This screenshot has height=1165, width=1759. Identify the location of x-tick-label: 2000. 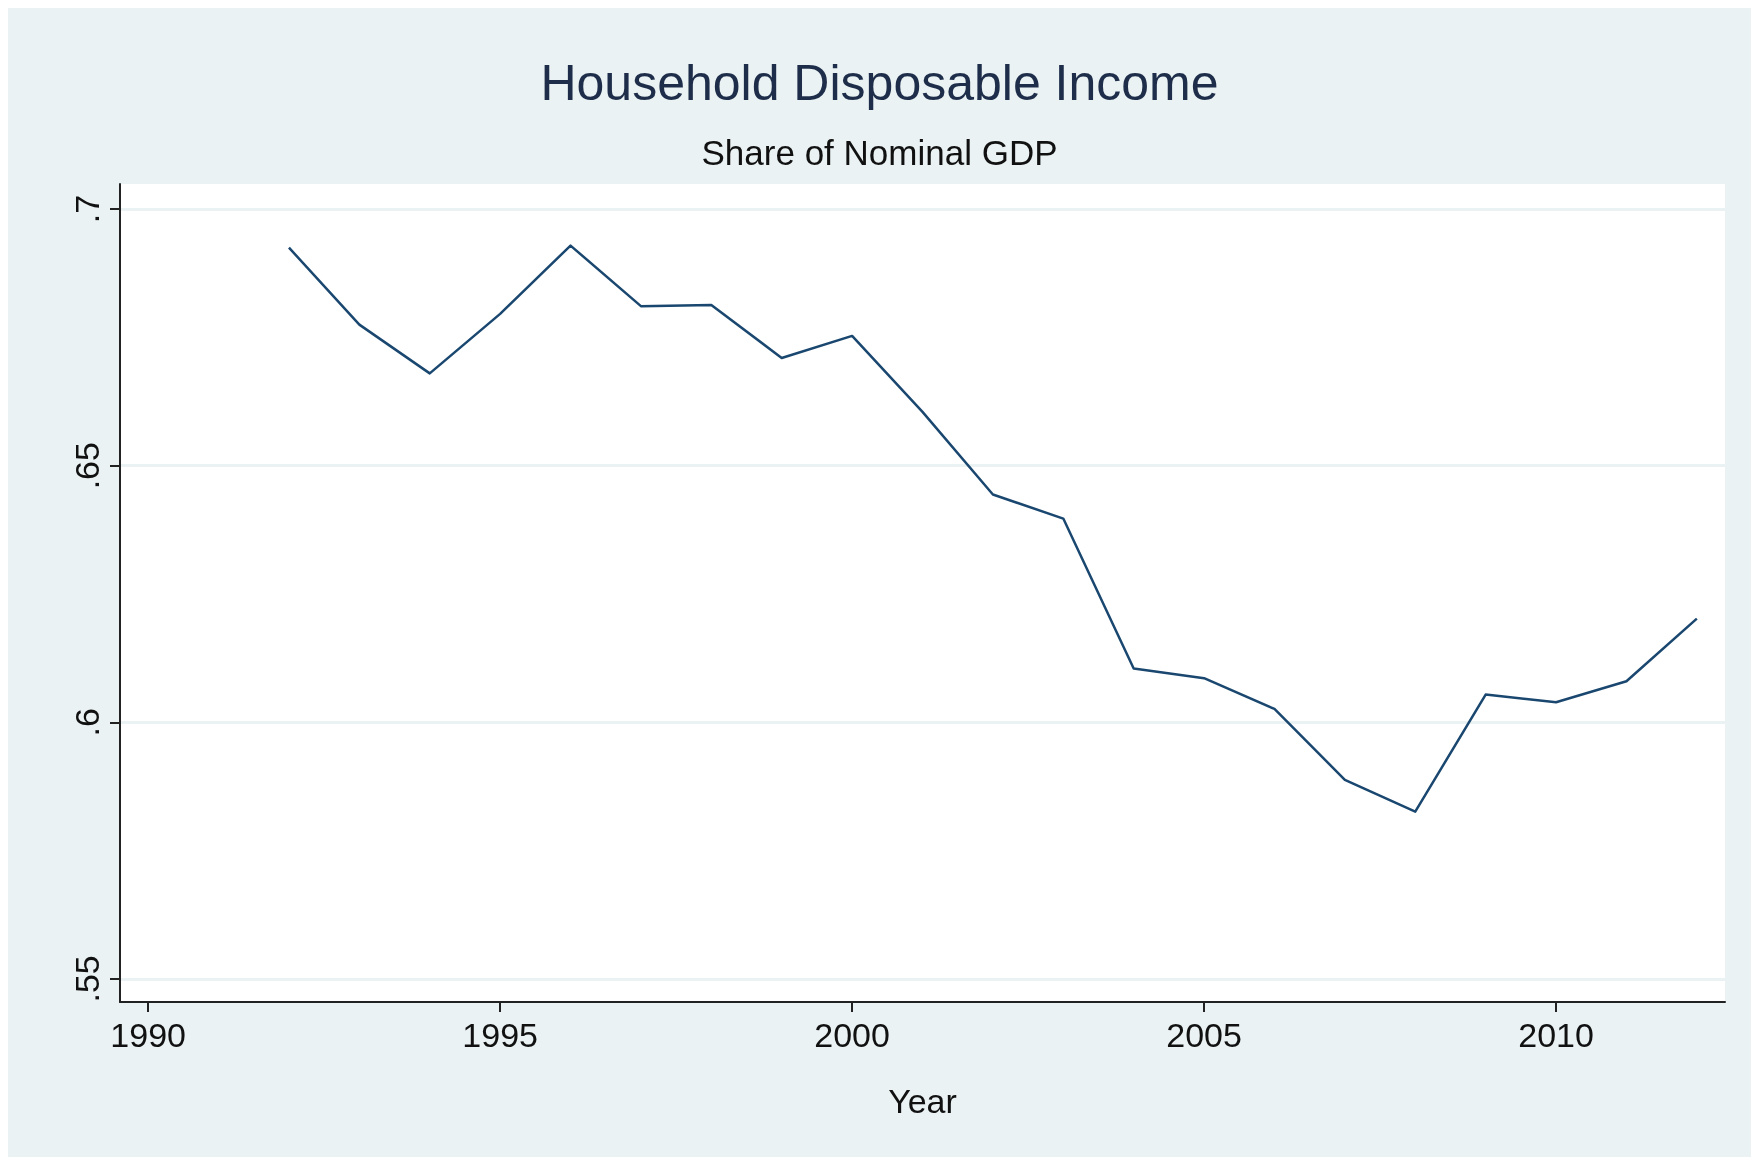
(852, 1035).